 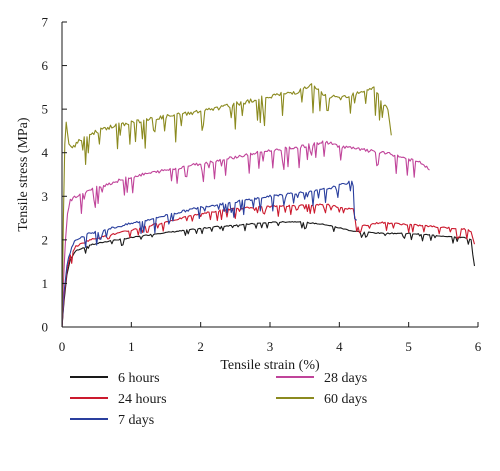 What do you see at coordinates (45, 283) in the screenshot?
I see `y-tick-label: 1` at bounding box center [45, 283].